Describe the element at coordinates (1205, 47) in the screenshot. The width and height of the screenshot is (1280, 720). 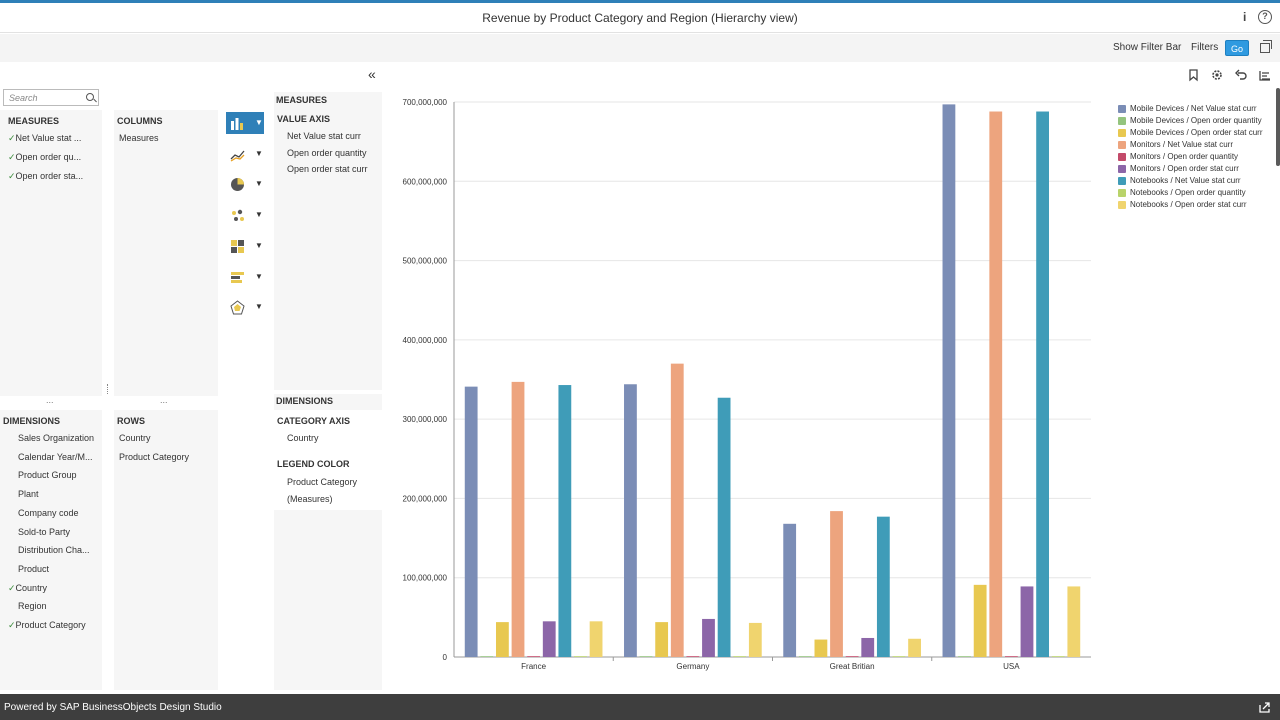
I see `filters-link: Filters` at that location.